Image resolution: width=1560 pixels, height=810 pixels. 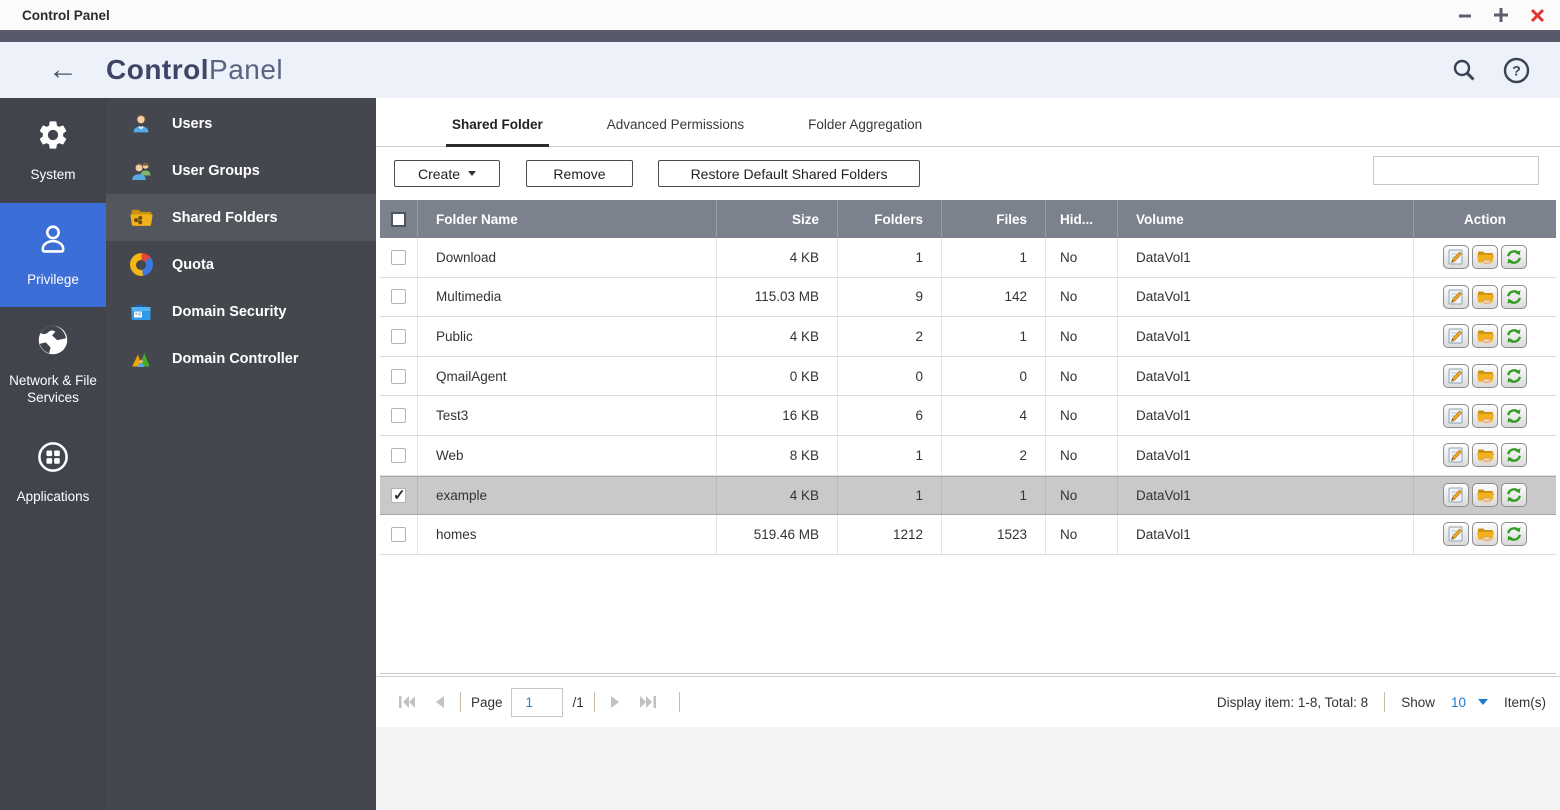 What do you see at coordinates (968, 416) in the screenshot?
I see `table-row: Test3 16 KB 6 4 No DataVol1` at bounding box center [968, 416].